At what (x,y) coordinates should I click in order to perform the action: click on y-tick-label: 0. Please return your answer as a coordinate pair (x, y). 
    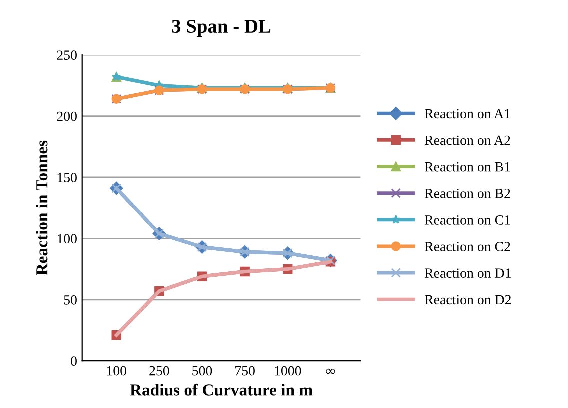
    Looking at the image, I should click on (74, 361).